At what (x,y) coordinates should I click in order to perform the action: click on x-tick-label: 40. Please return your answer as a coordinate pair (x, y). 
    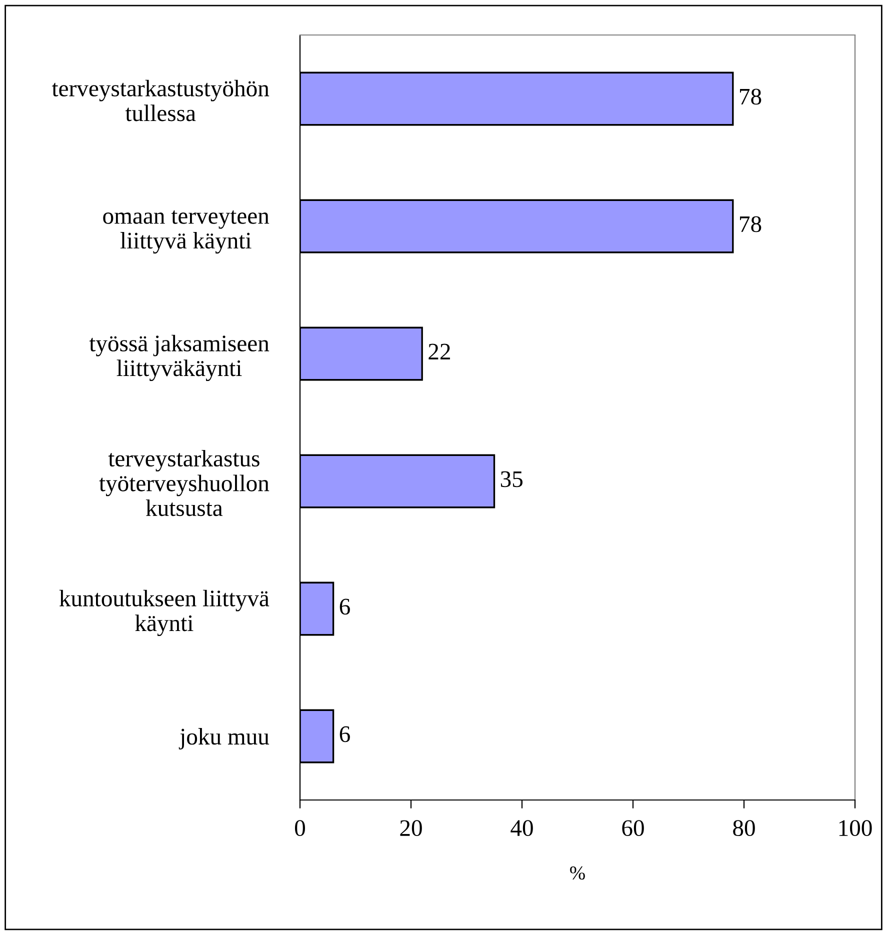
    Looking at the image, I should click on (521, 828).